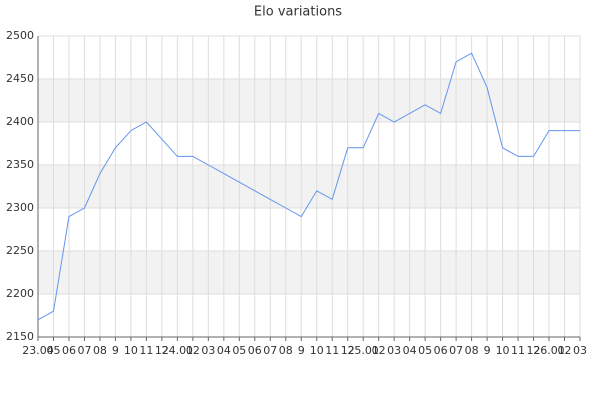 Image resolution: width=600 pixels, height=400 pixels. What do you see at coordinates (20, 250) in the screenshot?
I see `y-tick-label: 2250` at bounding box center [20, 250].